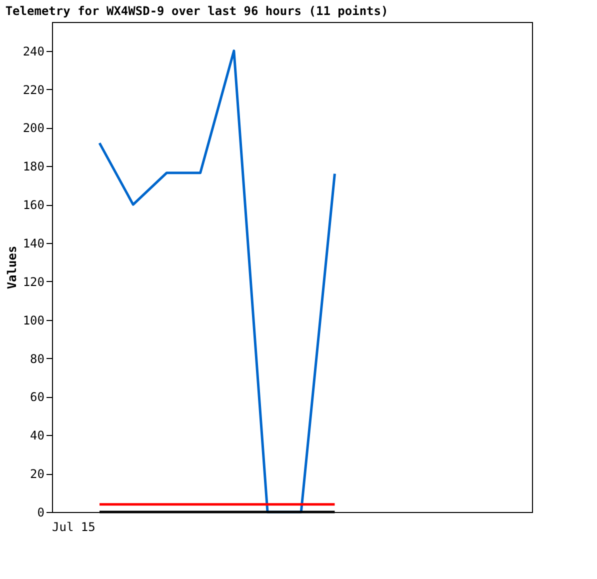  Describe the element at coordinates (33, 128) in the screenshot. I see `y-tick-label: 200` at that location.